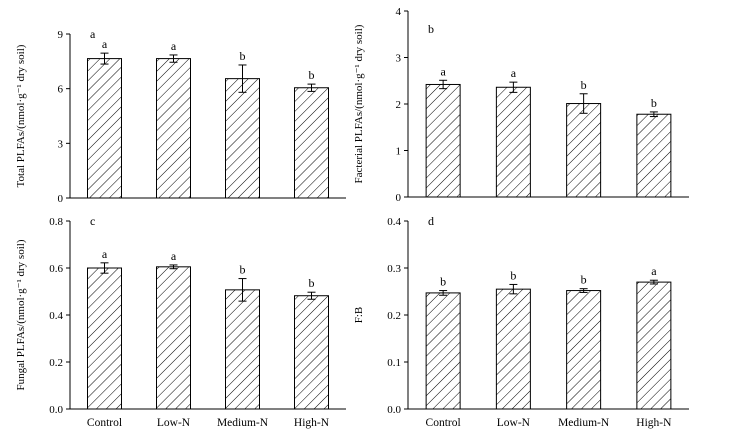 The height and width of the screenshot is (441, 756). What do you see at coordinates (56, 269) in the screenshot?
I see `y-tick-label: 0.6` at bounding box center [56, 269].